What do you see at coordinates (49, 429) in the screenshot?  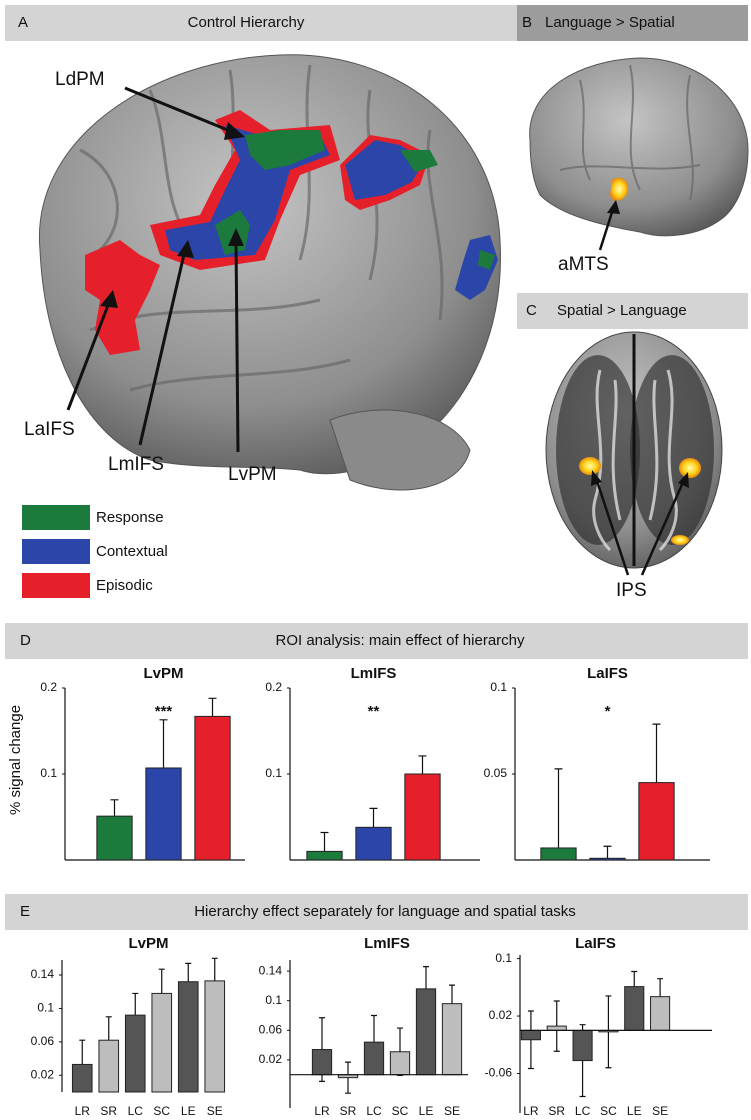 I see `region-label: LaIFS` at bounding box center [49, 429].